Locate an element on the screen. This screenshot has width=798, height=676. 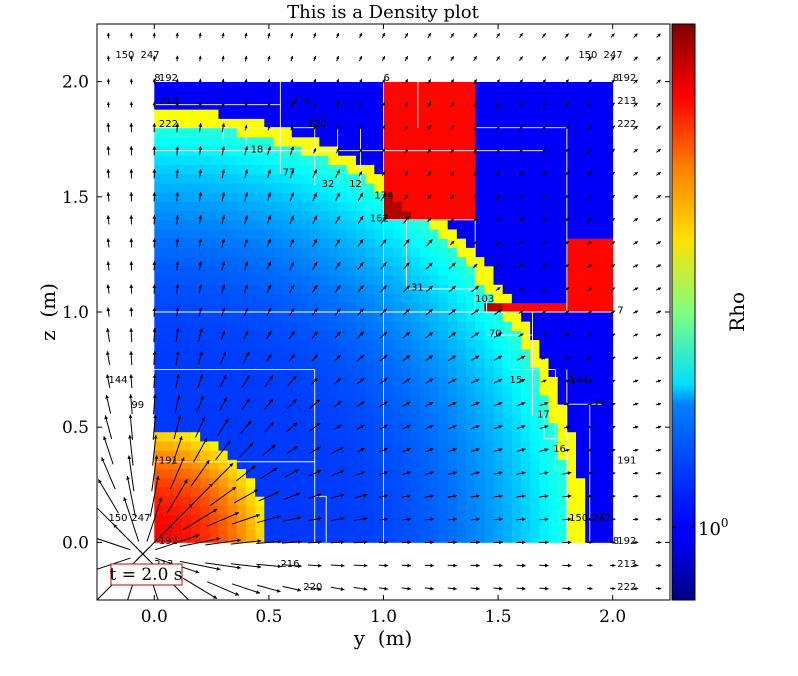
block-id-label: 70 is located at coordinates (495, 334).